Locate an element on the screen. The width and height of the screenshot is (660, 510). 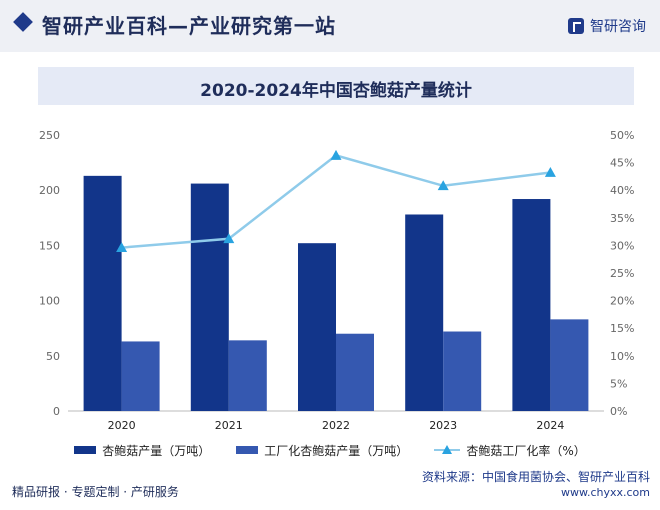
y-left-tick-label: 150 is located at coordinates (49, 245).